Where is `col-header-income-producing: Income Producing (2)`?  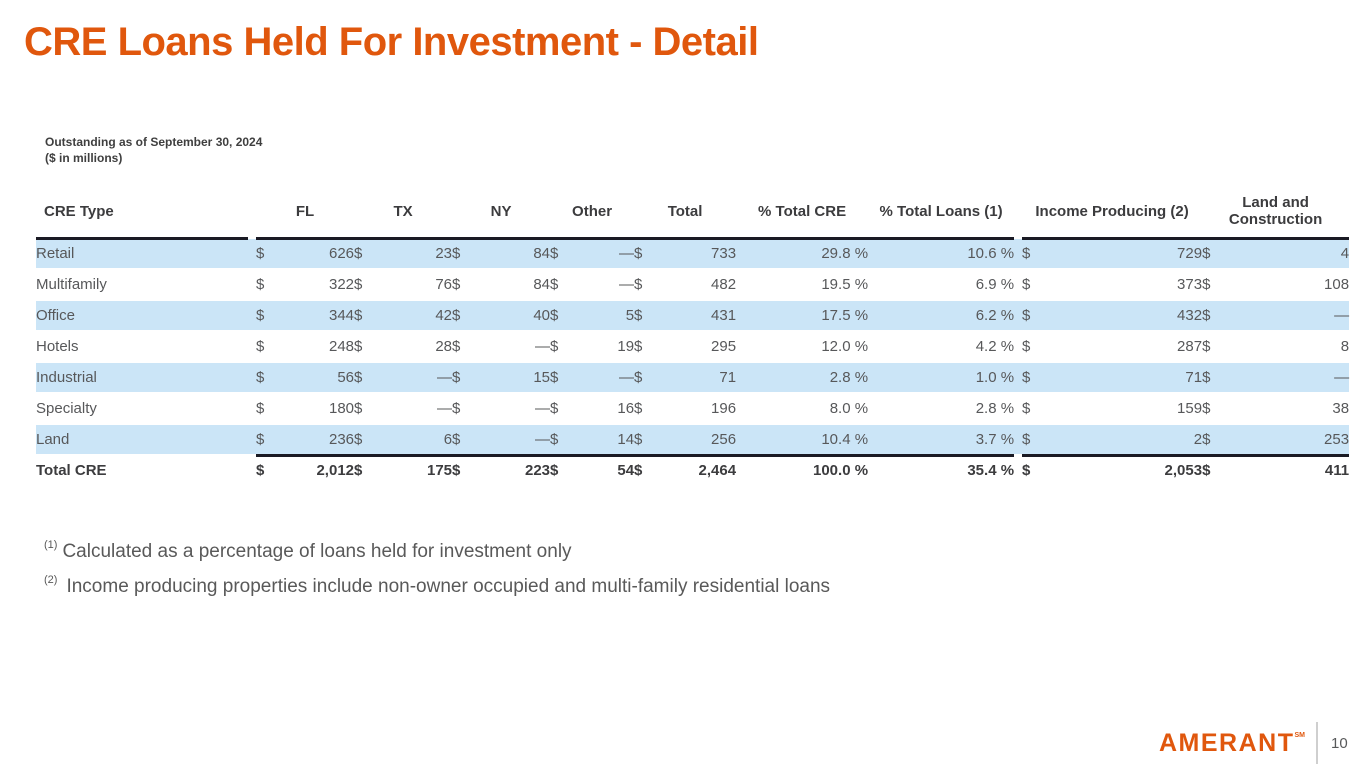 col-header-income-producing: Income Producing (2) is located at coordinates (1112, 216).